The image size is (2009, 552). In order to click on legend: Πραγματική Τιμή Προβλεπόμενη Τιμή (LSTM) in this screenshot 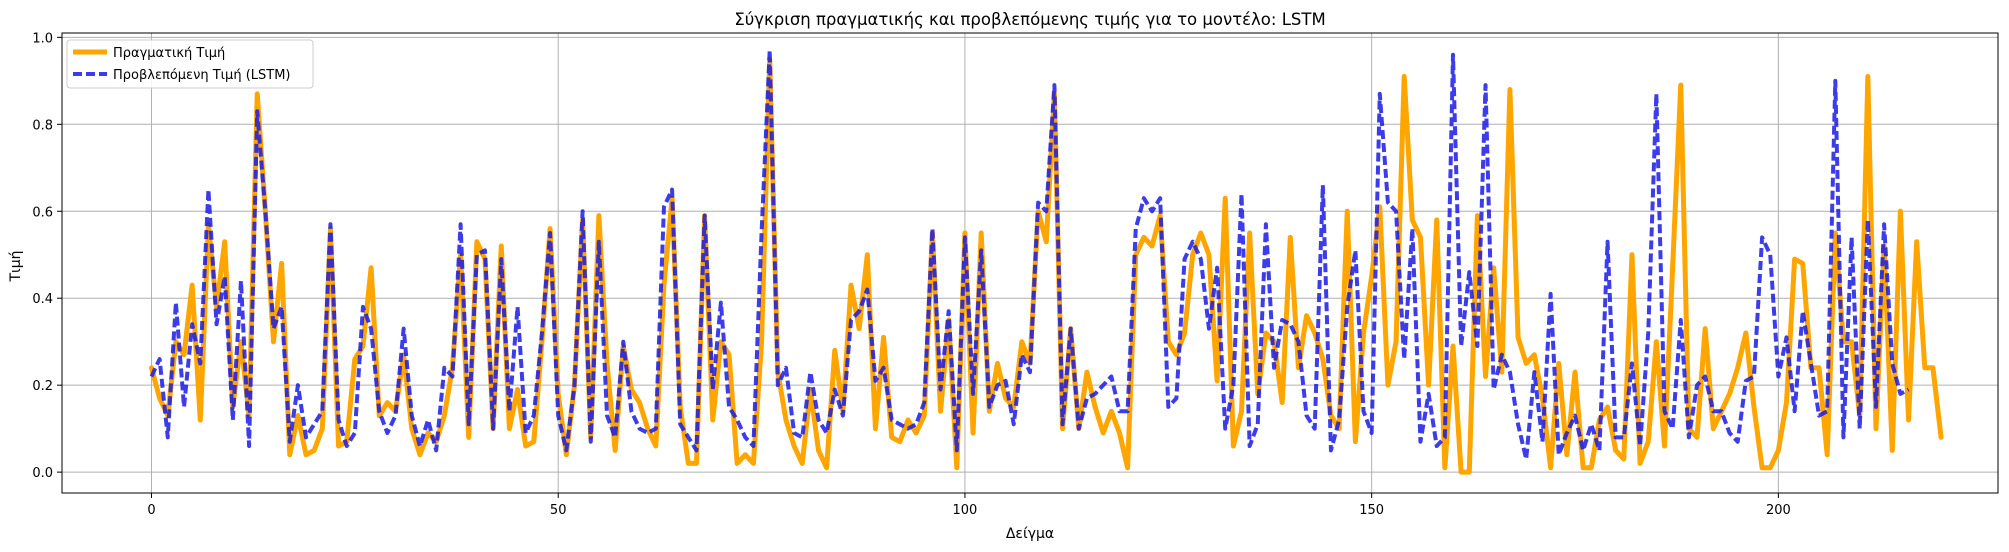, I will do `click(190, 64)`.